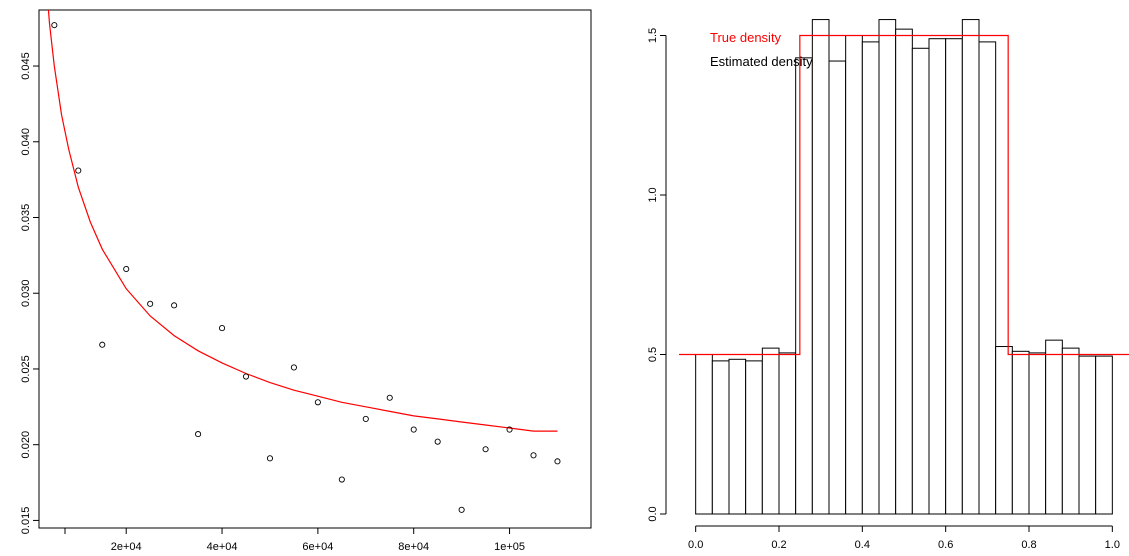 This screenshot has width=1129, height=556. I want to click on scatter-y-tick-label: 0.015, so click(26, 521).